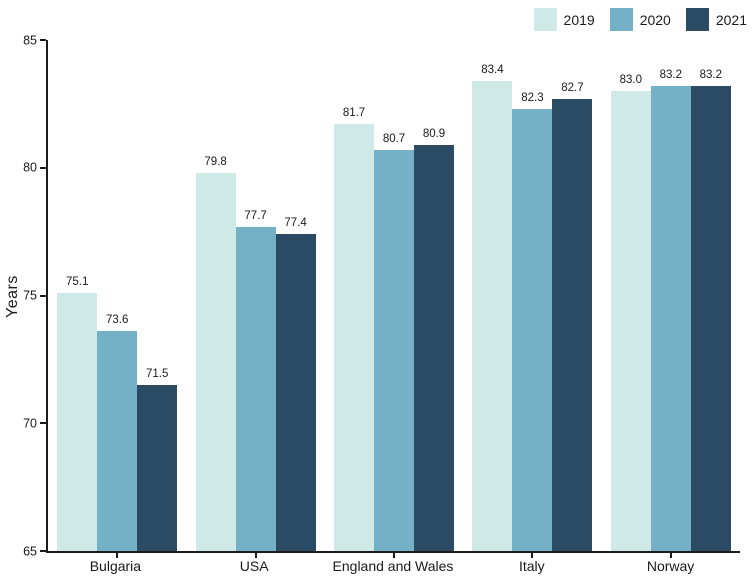 The width and height of the screenshot is (754, 586). I want to click on bar: 73.6, so click(117, 433).